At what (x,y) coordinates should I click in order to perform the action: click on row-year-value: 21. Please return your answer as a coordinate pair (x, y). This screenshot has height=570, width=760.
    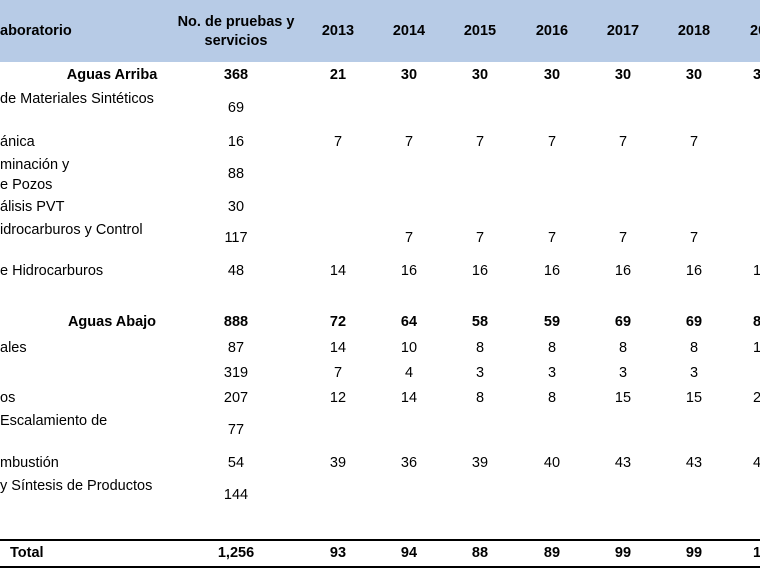
    Looking at the image, I should click on (338, 75).